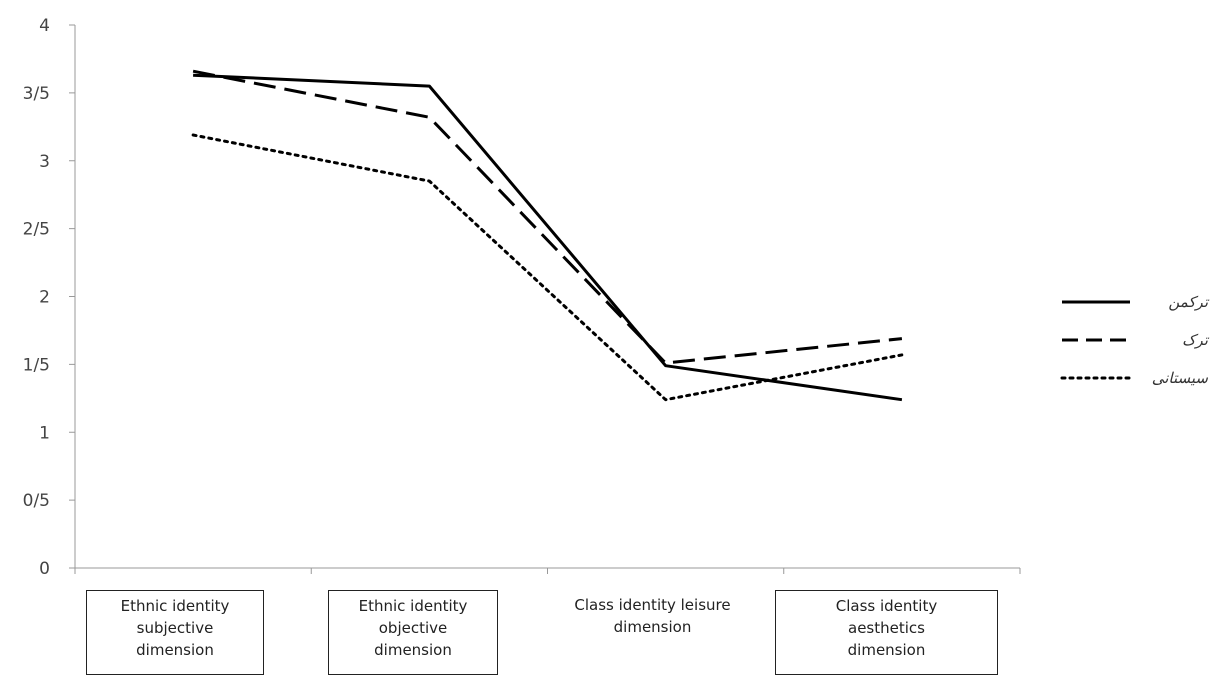 The width and height of the screenshot is (1210, 675). Describe the element at coordinates (1196, 340) in the screenshot. I see `legend-label: ترک` at that location.